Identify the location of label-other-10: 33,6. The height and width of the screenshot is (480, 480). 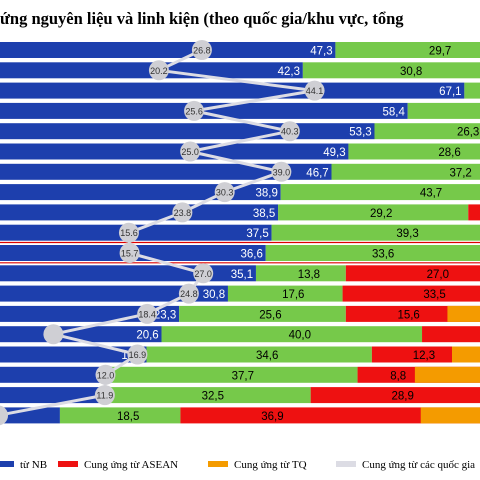
(383, 255).